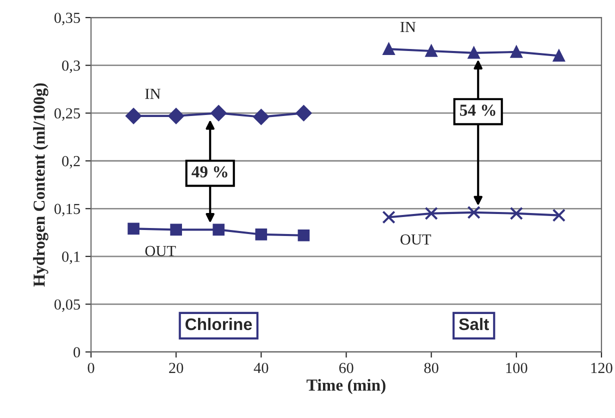 The image size is (615, 418). What do you see at coordinates (210, 172) in the screenshot?
I see `annotation: 49 %` at bounding box center [210, 172].